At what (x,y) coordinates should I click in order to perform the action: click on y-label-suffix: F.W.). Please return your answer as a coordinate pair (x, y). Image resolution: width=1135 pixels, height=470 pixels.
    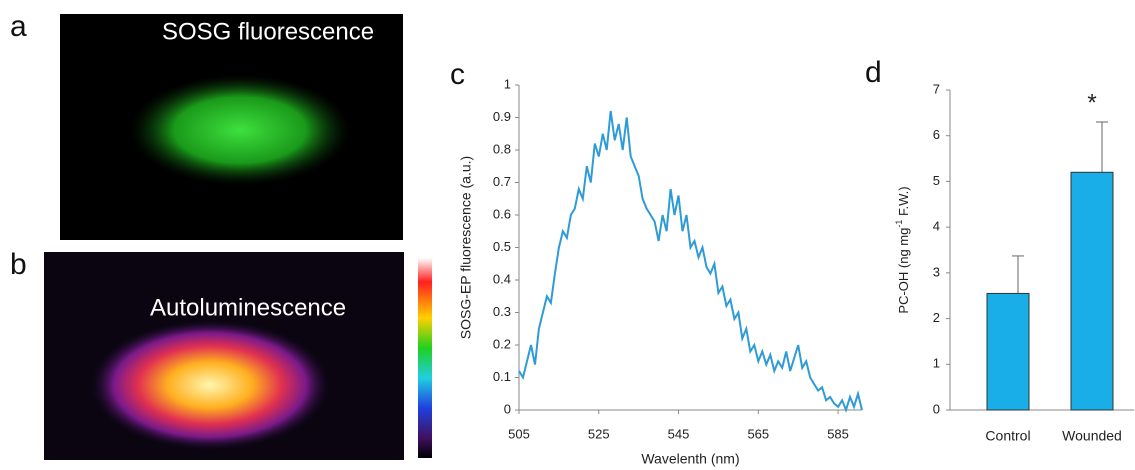
    Looking at the image, I should click on (903, 202).